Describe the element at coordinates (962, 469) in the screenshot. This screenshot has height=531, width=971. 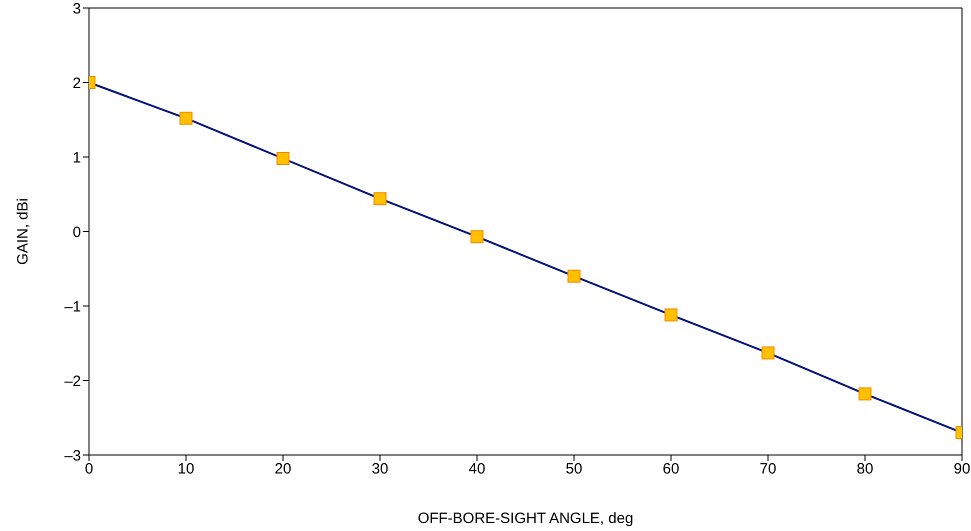
I see `x-tick-label: 90` at that location.